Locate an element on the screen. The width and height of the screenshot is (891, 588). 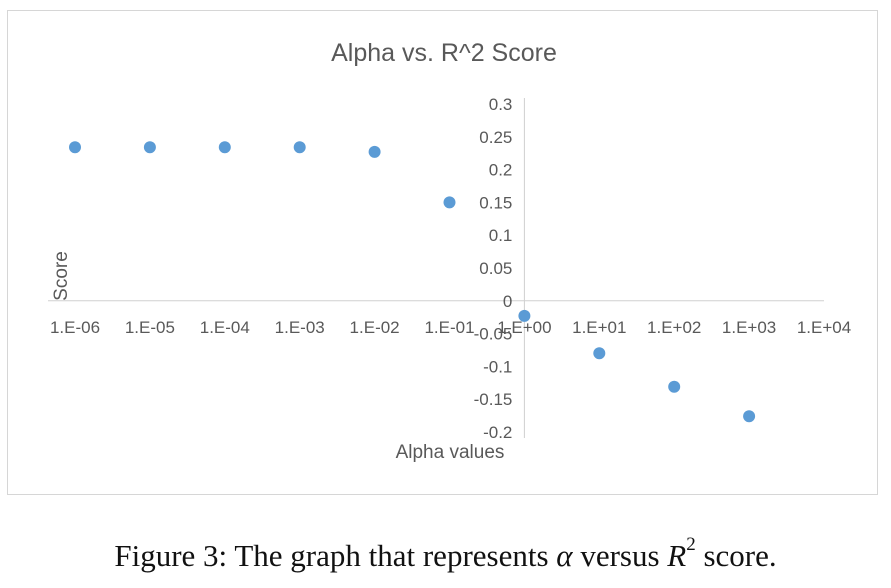
x-tick-label: 1.E+04 is located at coordinates (824, 327).